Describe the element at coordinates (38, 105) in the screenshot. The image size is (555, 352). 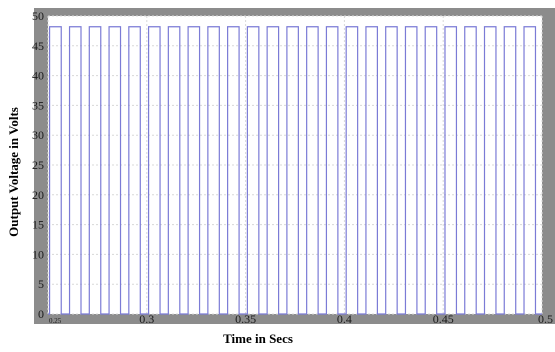
I see `y-tick-label: 35` at that location.